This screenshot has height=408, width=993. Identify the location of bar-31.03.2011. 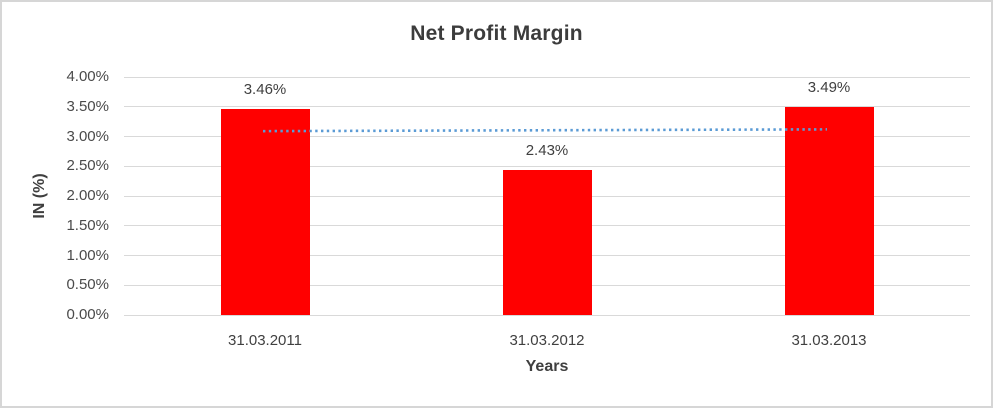
(265, 212).